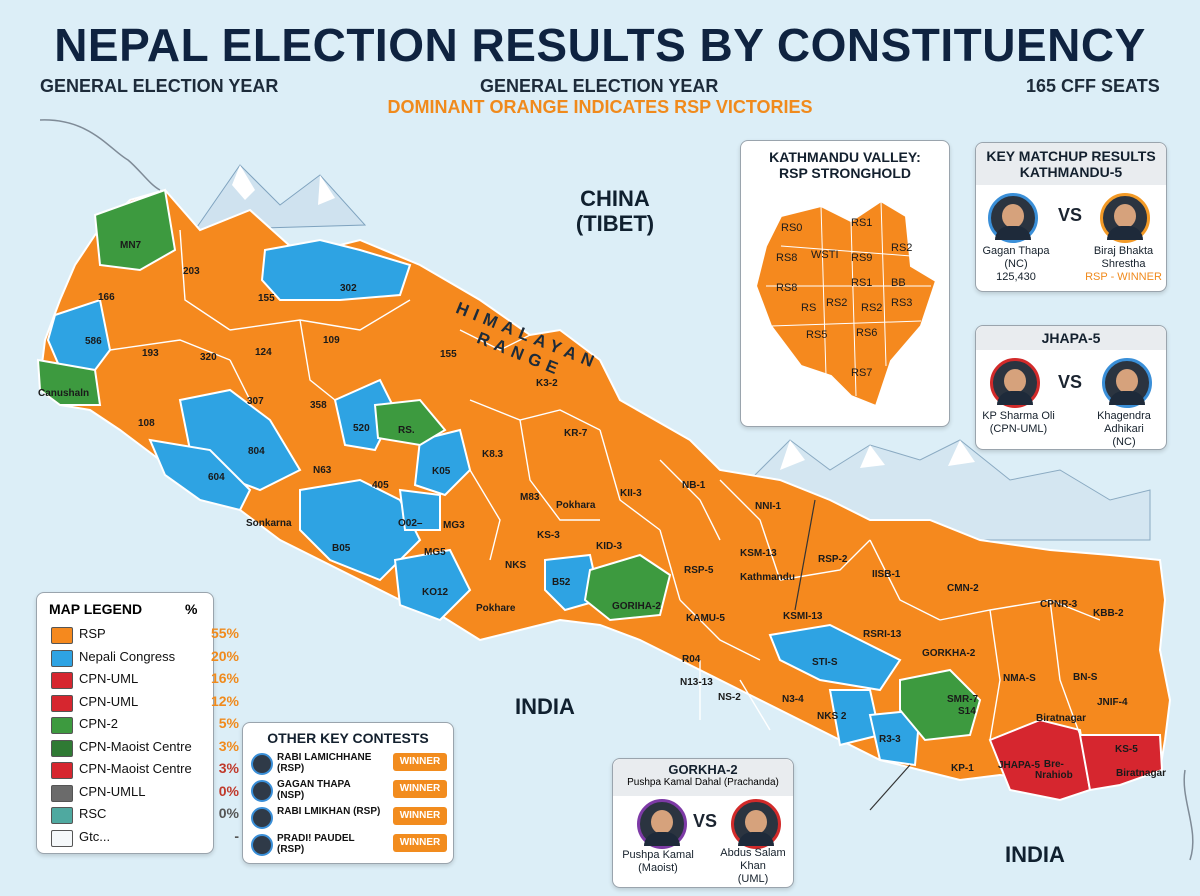  Describe the element at coordinates (329, 811) in the screenshot. I see `contest-name: RABI LMIKHAN (RSP)` at that location.